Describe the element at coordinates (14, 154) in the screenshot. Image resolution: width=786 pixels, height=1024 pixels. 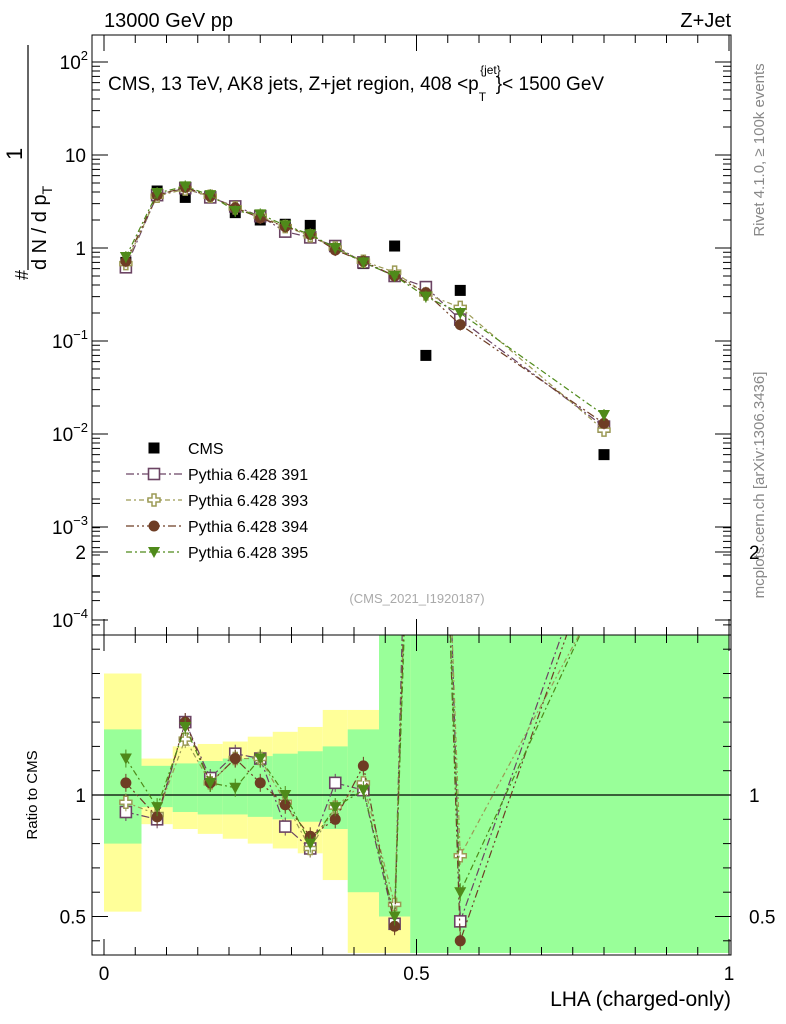
I see `svg-text: 1` at that location.